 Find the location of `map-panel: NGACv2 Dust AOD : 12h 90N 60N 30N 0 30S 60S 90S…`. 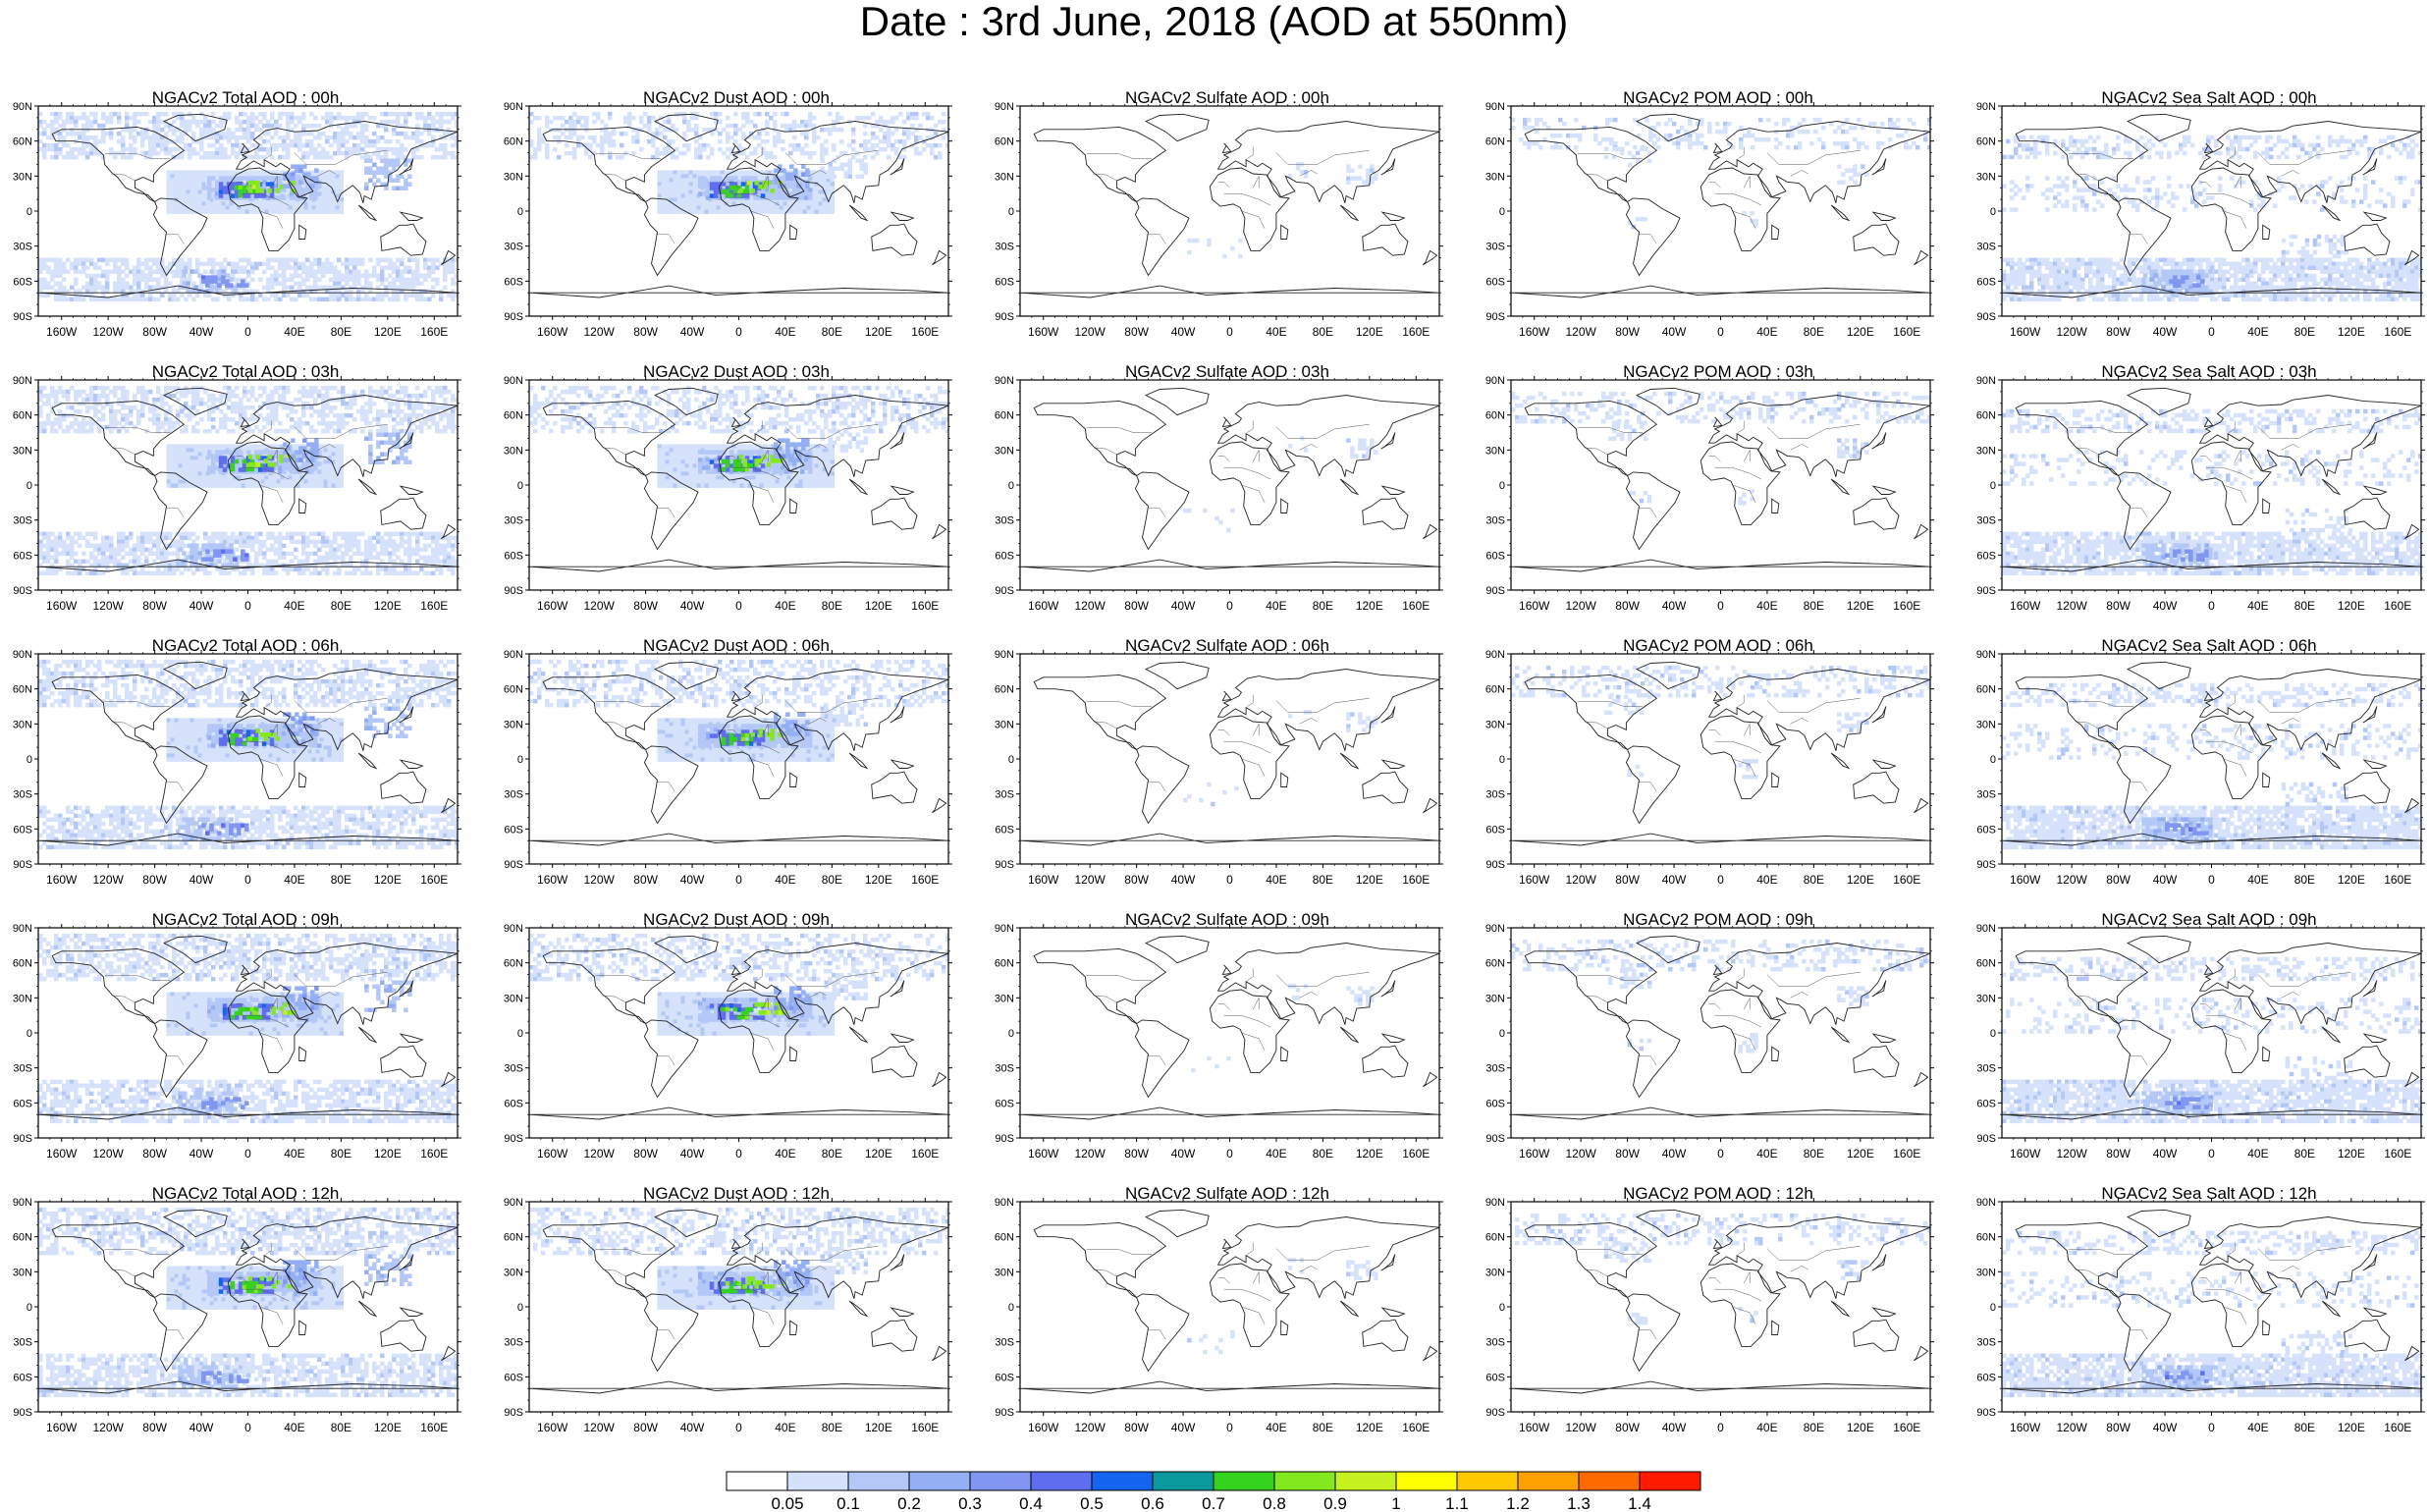

map-panel: NGACv2 Dust AOD : 12h 90N 60N 30N 0 30S 60S 90S… is located at coordinates (737, 1321).